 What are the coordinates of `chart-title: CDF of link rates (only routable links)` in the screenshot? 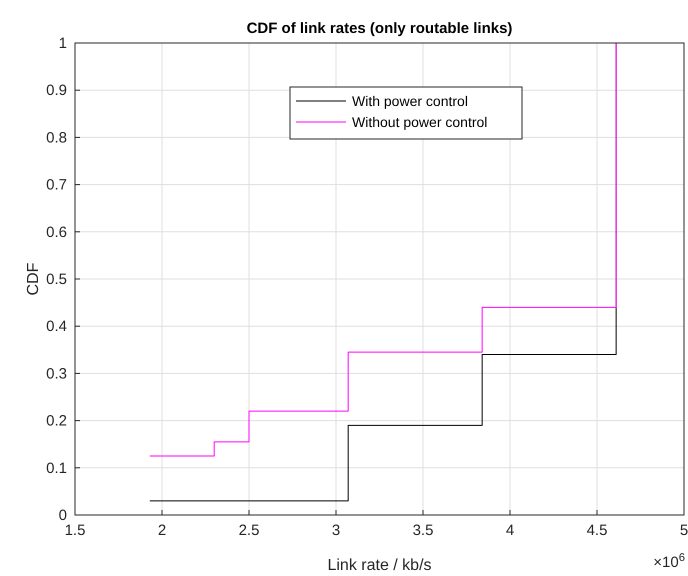 It's located at (379, 28).